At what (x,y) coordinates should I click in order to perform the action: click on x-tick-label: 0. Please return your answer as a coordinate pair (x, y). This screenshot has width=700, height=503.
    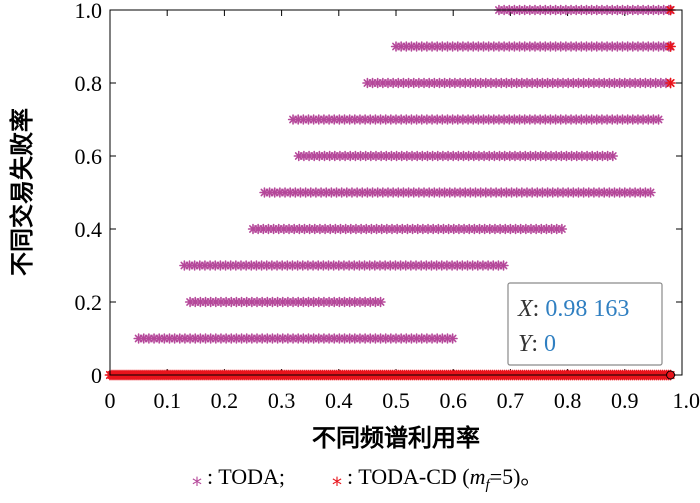
    Looking at the image, I should click on (110, 400).